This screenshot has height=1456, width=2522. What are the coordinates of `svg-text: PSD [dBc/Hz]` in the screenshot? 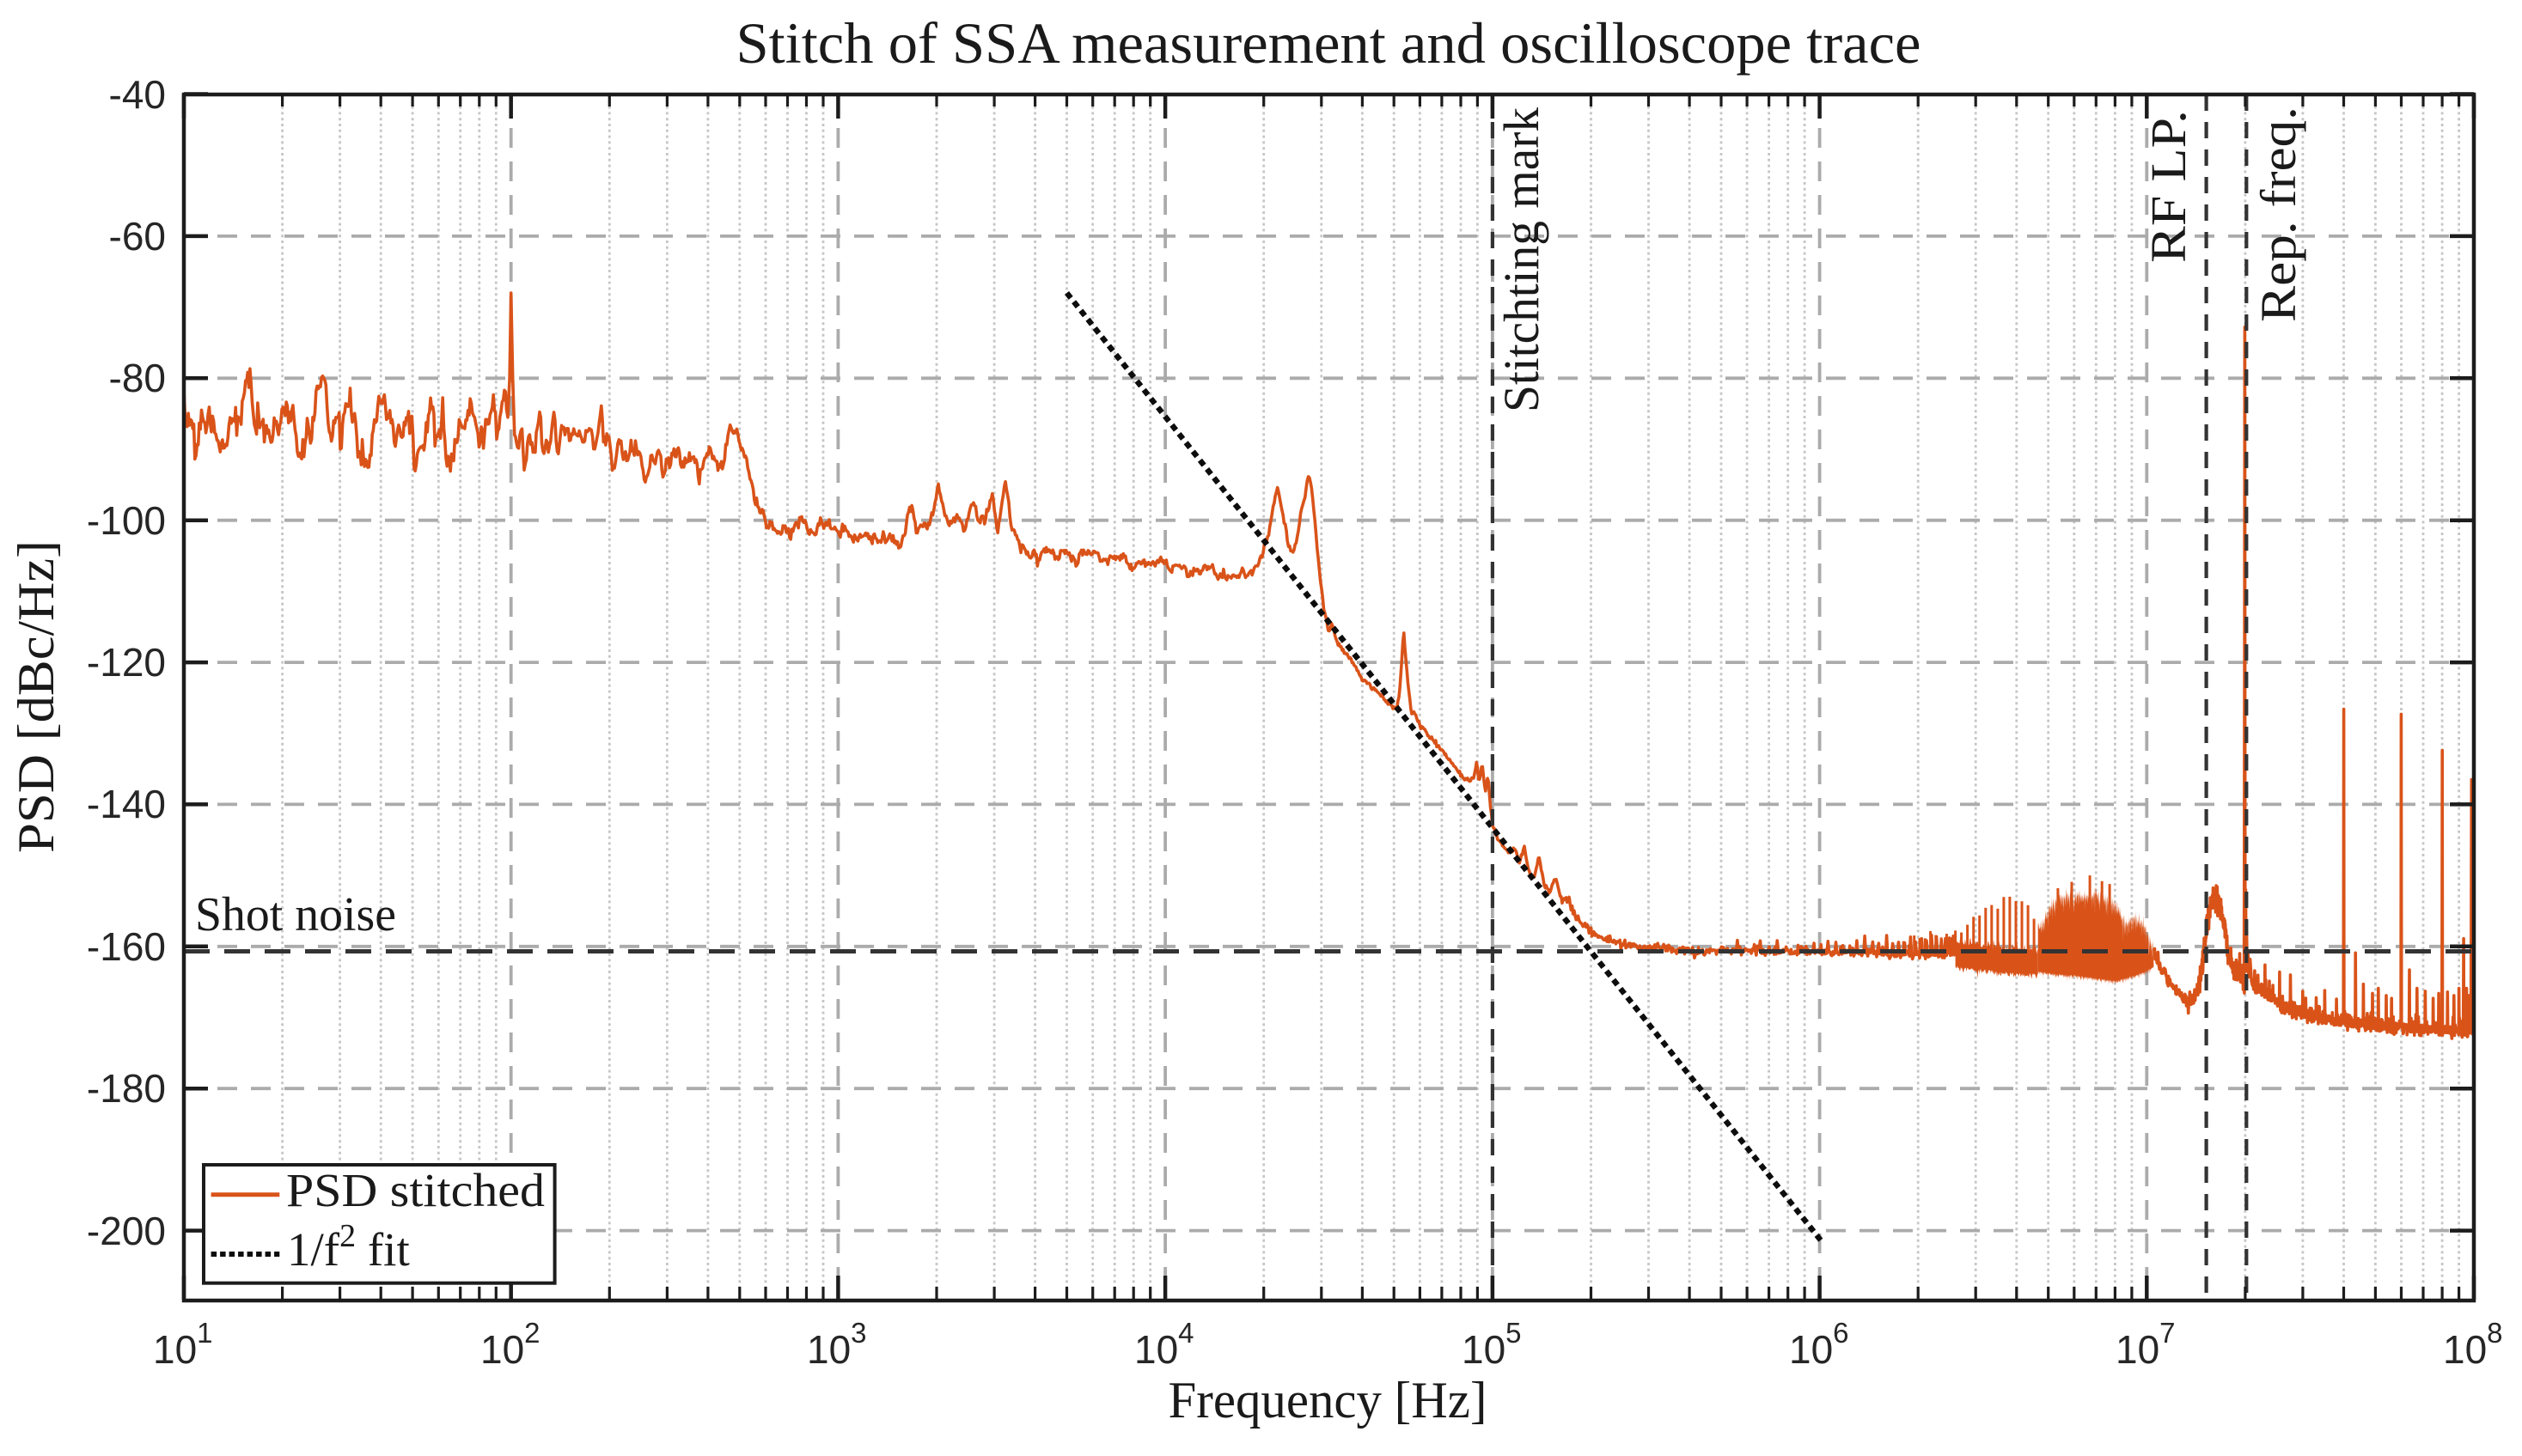 It's located at (36, 697).